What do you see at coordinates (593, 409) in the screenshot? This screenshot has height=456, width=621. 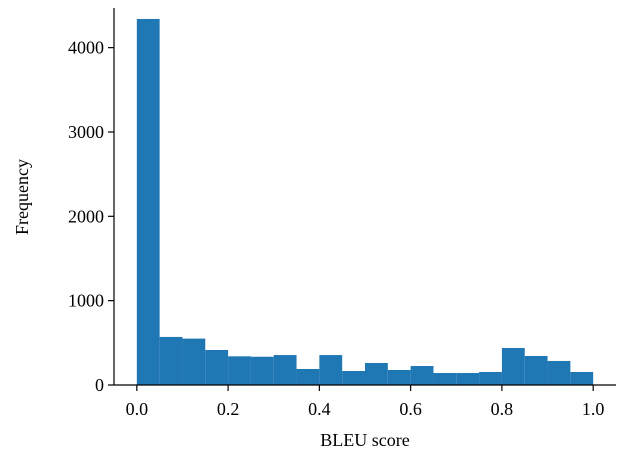 I see `x-tick-label: 1.0` at bounding box center [593, 409].